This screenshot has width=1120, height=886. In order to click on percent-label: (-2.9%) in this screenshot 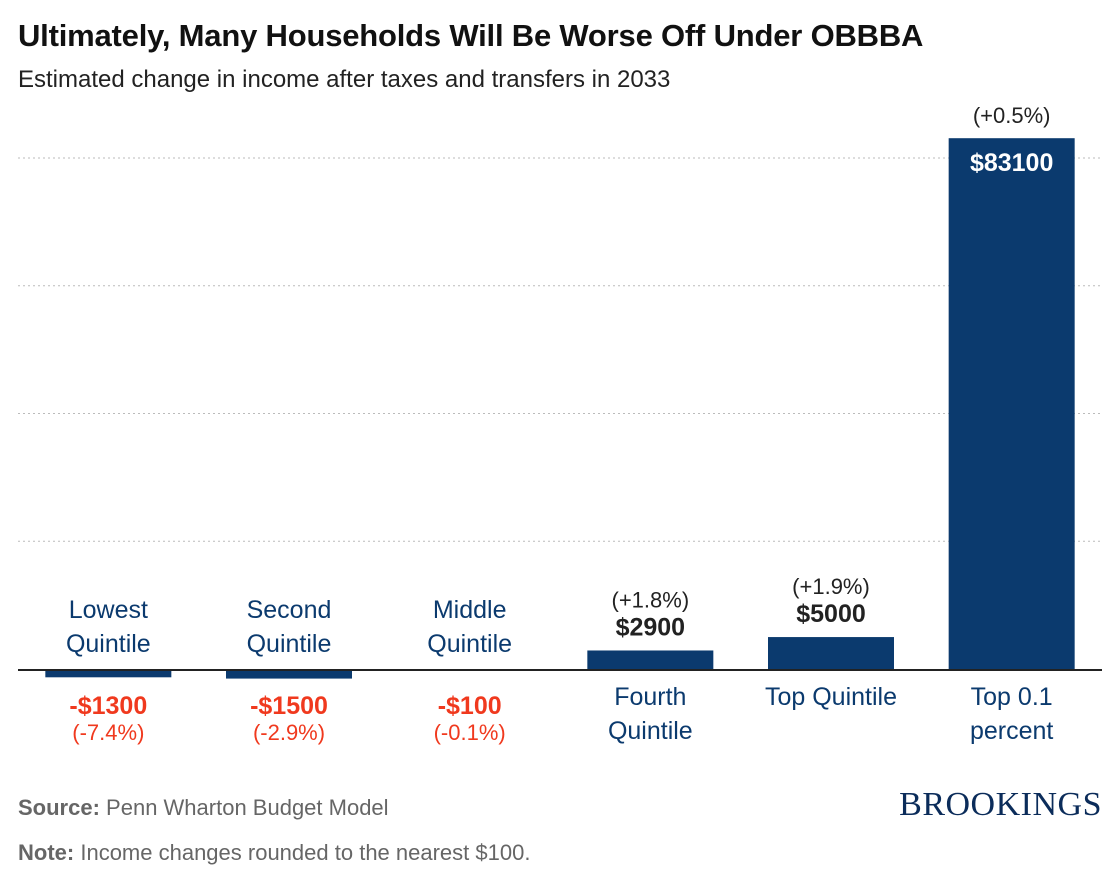, I will do `click(289, 732)`.